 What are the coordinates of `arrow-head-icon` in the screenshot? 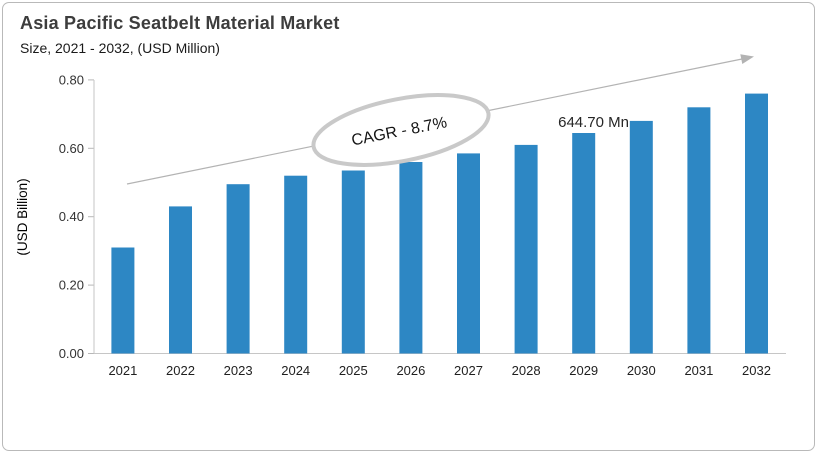 It's located at (747, 59).